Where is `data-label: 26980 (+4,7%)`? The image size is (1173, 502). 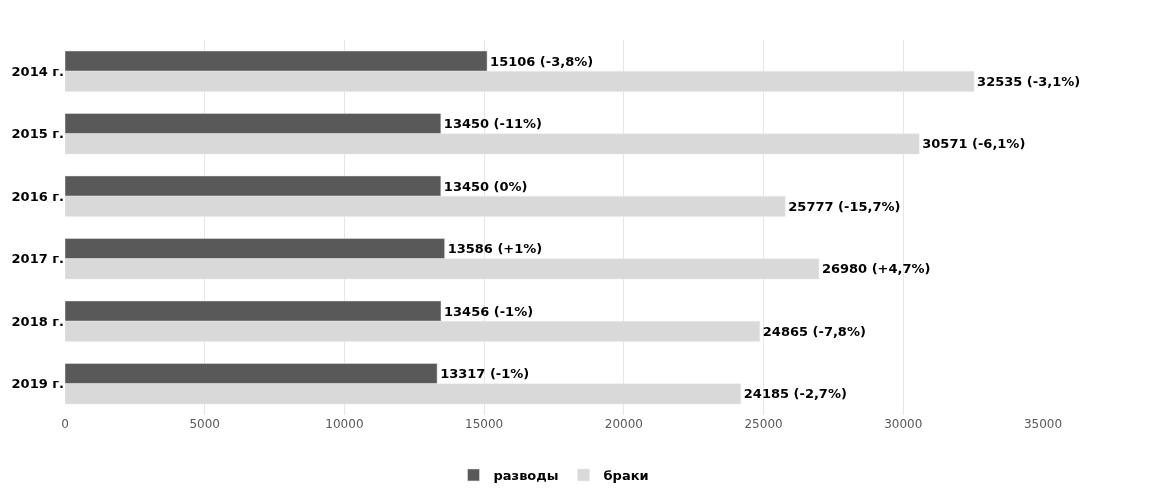
data-label: 26980 (+4,7%) is located at coordinates (876, 269).